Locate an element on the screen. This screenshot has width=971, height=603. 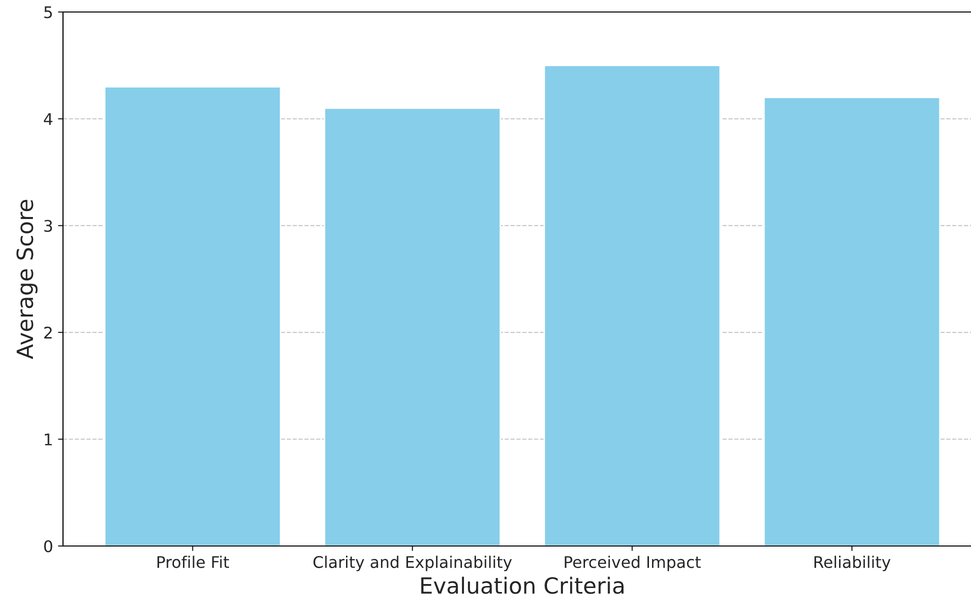
y-tick-label: 3 is located at coordinates (48, 226).